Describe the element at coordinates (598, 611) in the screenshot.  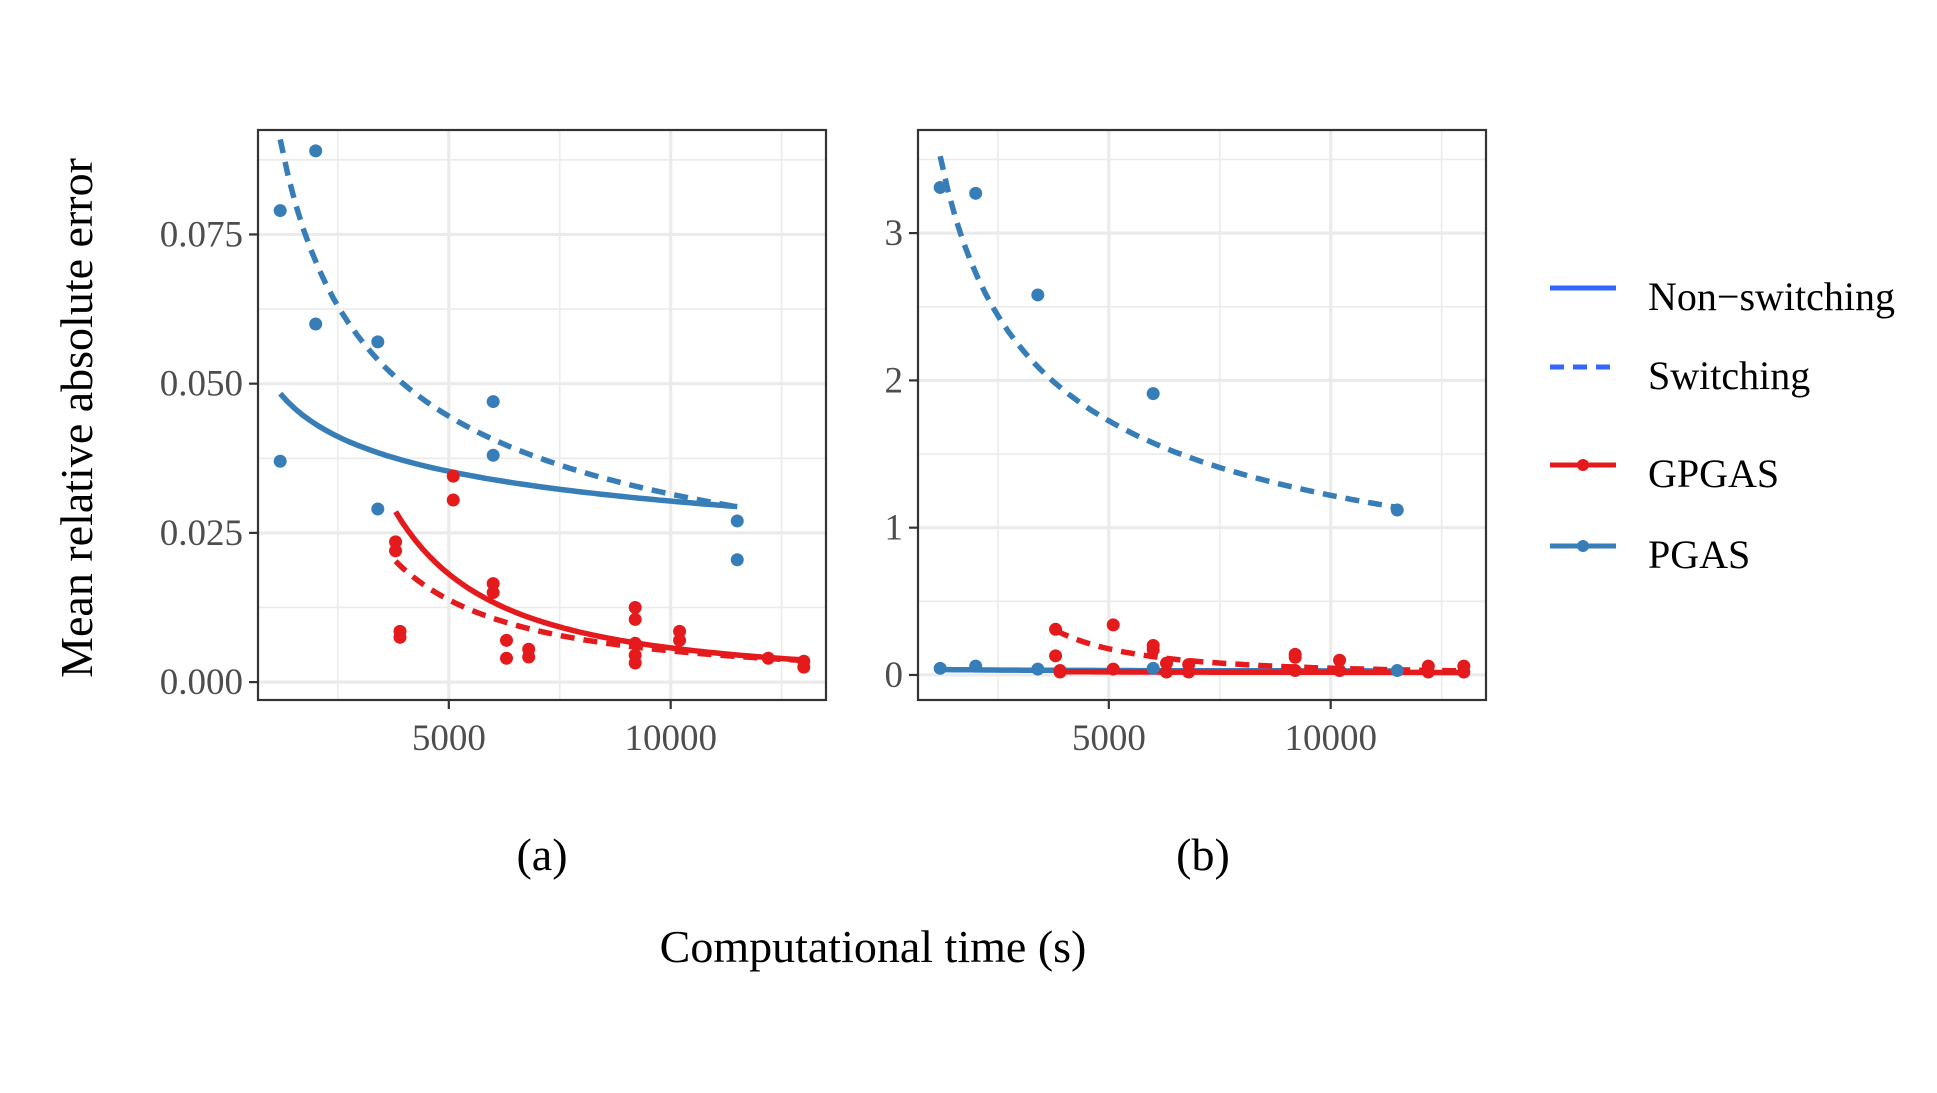
I see `fit-line-gpgas-switching-a` at that location.